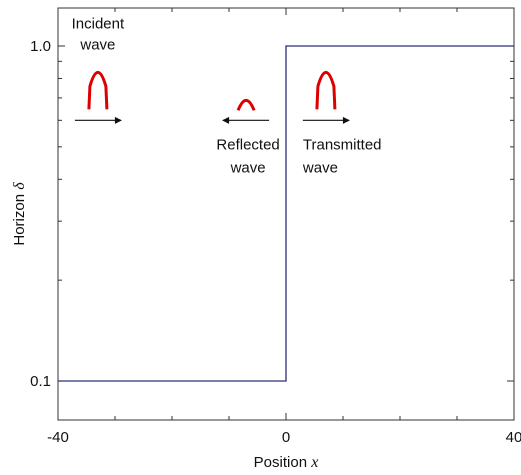 The width and height of the screenshot is (521, 475). Describe the element at coordinates (58, 437) in the screenshot. I see `x-tick-label: -40` at that location.